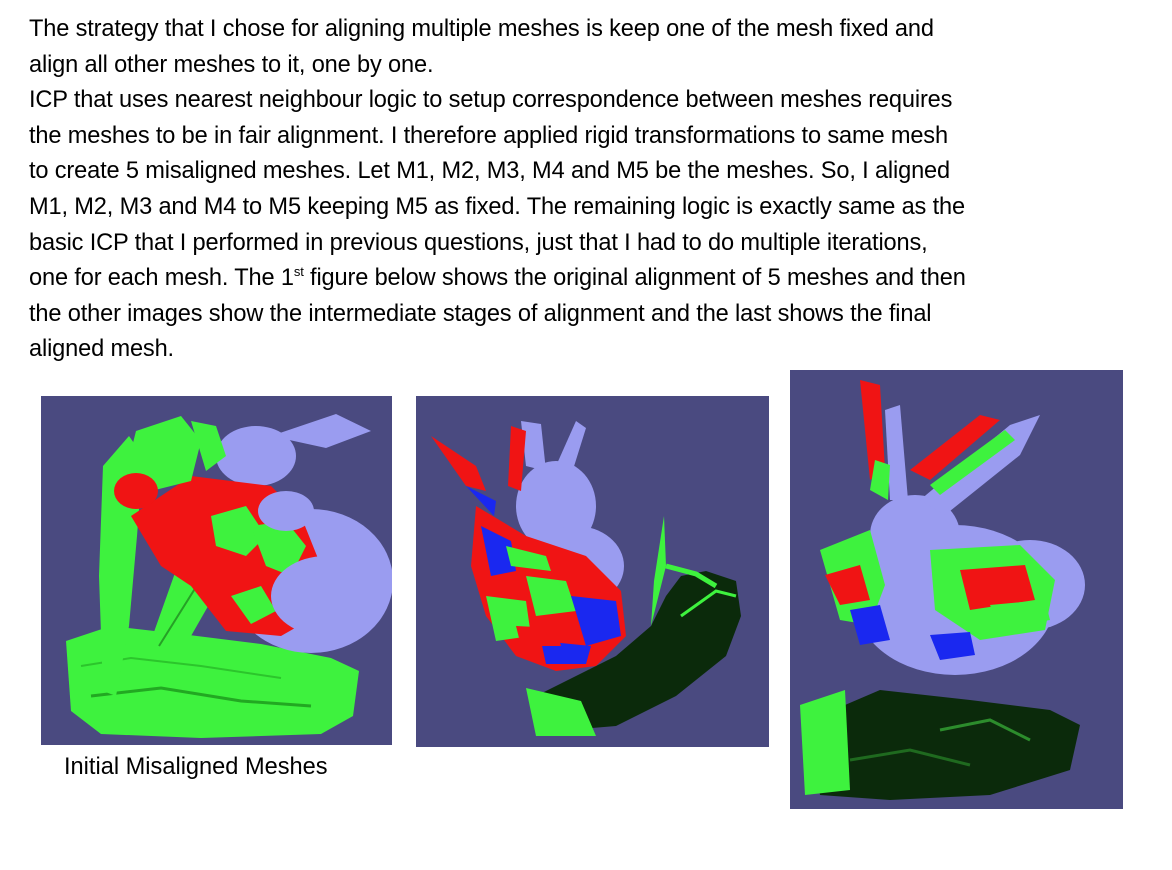  I want to click on ordinal-superscript: st, so click(298, 272).